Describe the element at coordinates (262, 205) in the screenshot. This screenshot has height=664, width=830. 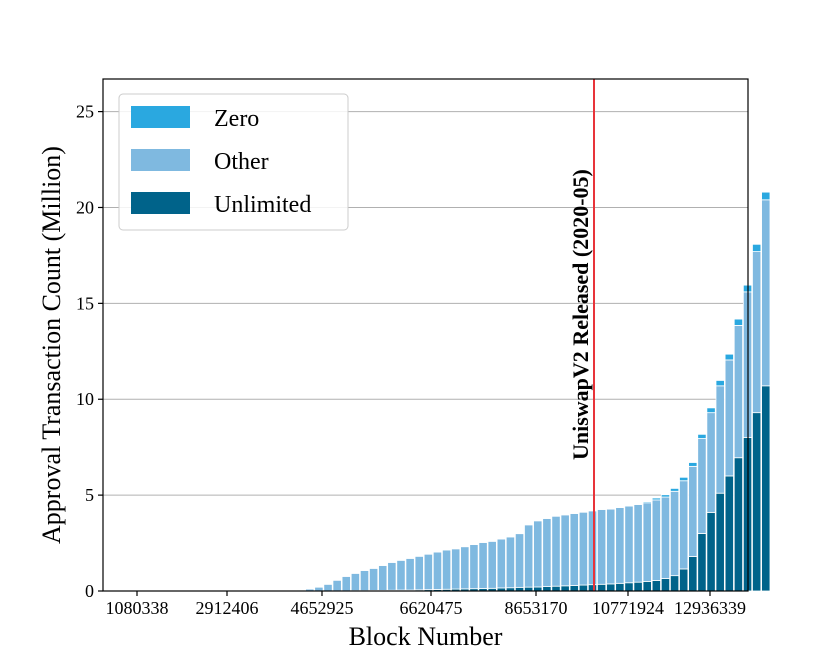
I see `legend-label-unlimited: Unlimited` at that location.